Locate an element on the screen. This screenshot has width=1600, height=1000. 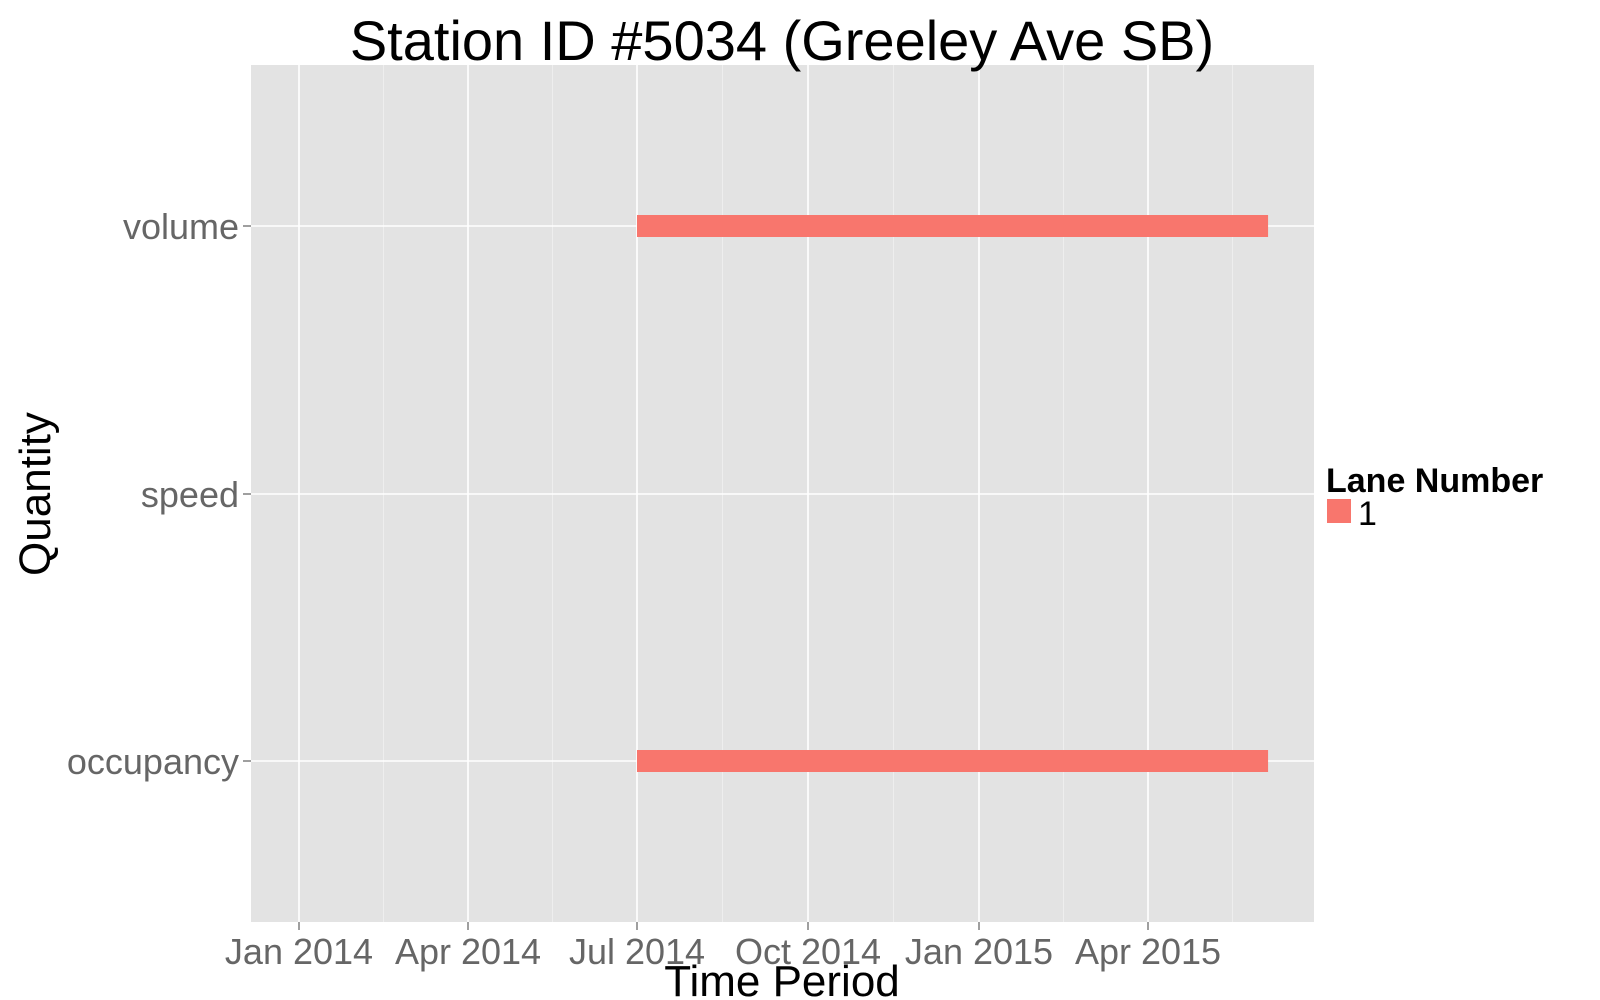
y-tick-label-volume: volume is located at coordinates (181, 226).